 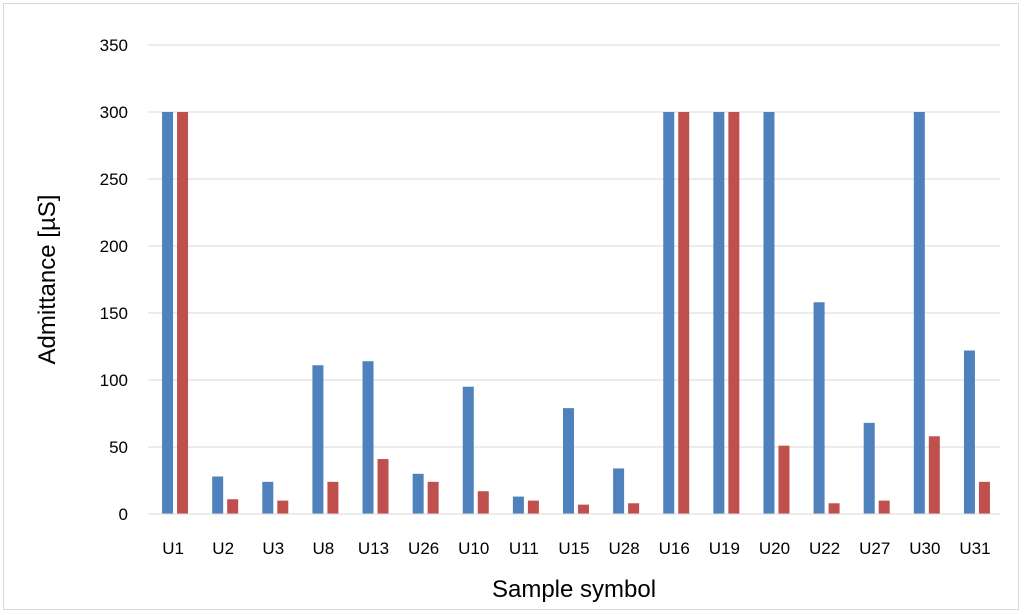 I want to click on x-tick-label: U15, so click(x=573, y=548).